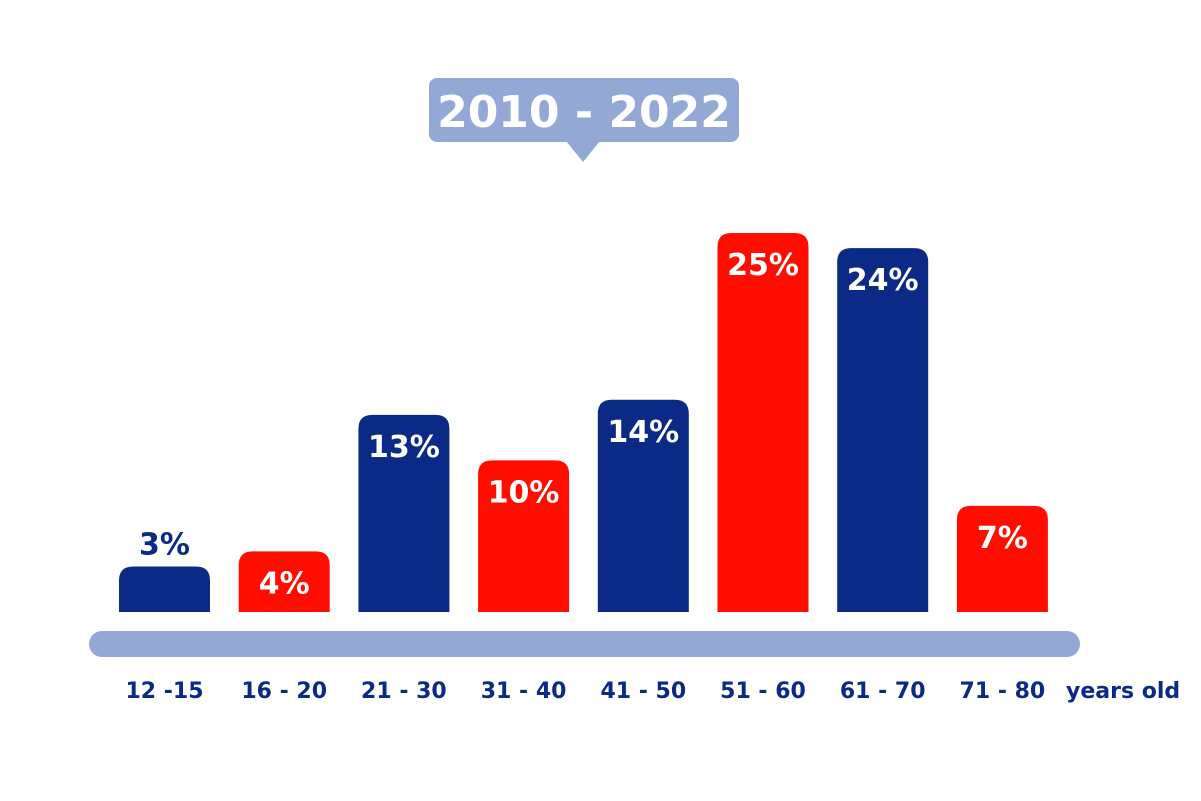 The width and height of the screenshot is (1201, 801). What do you see at coordinates (404, 447) in the screenshot?
I see `bar-value-label: 13%` at bounding box center [404, 447].